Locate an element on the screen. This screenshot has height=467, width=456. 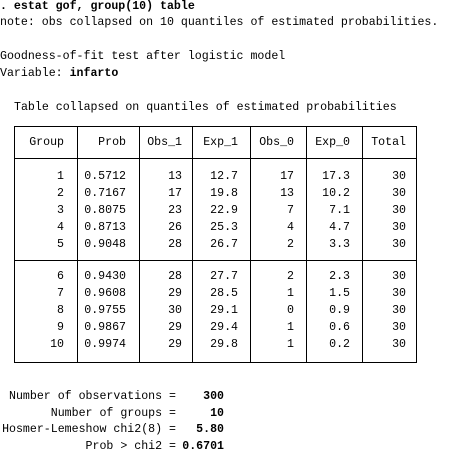
table-cell: 27.7 is located at coordinates (224, 276).